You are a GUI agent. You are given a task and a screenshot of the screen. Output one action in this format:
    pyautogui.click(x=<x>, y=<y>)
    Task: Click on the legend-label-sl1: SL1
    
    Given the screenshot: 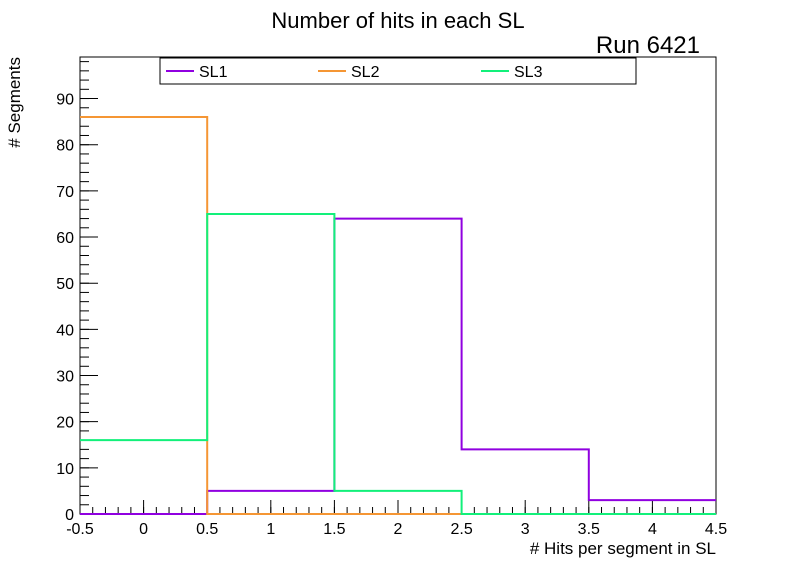 What is the action you would take?
    pyautogui.click(x=213, y=72)
    